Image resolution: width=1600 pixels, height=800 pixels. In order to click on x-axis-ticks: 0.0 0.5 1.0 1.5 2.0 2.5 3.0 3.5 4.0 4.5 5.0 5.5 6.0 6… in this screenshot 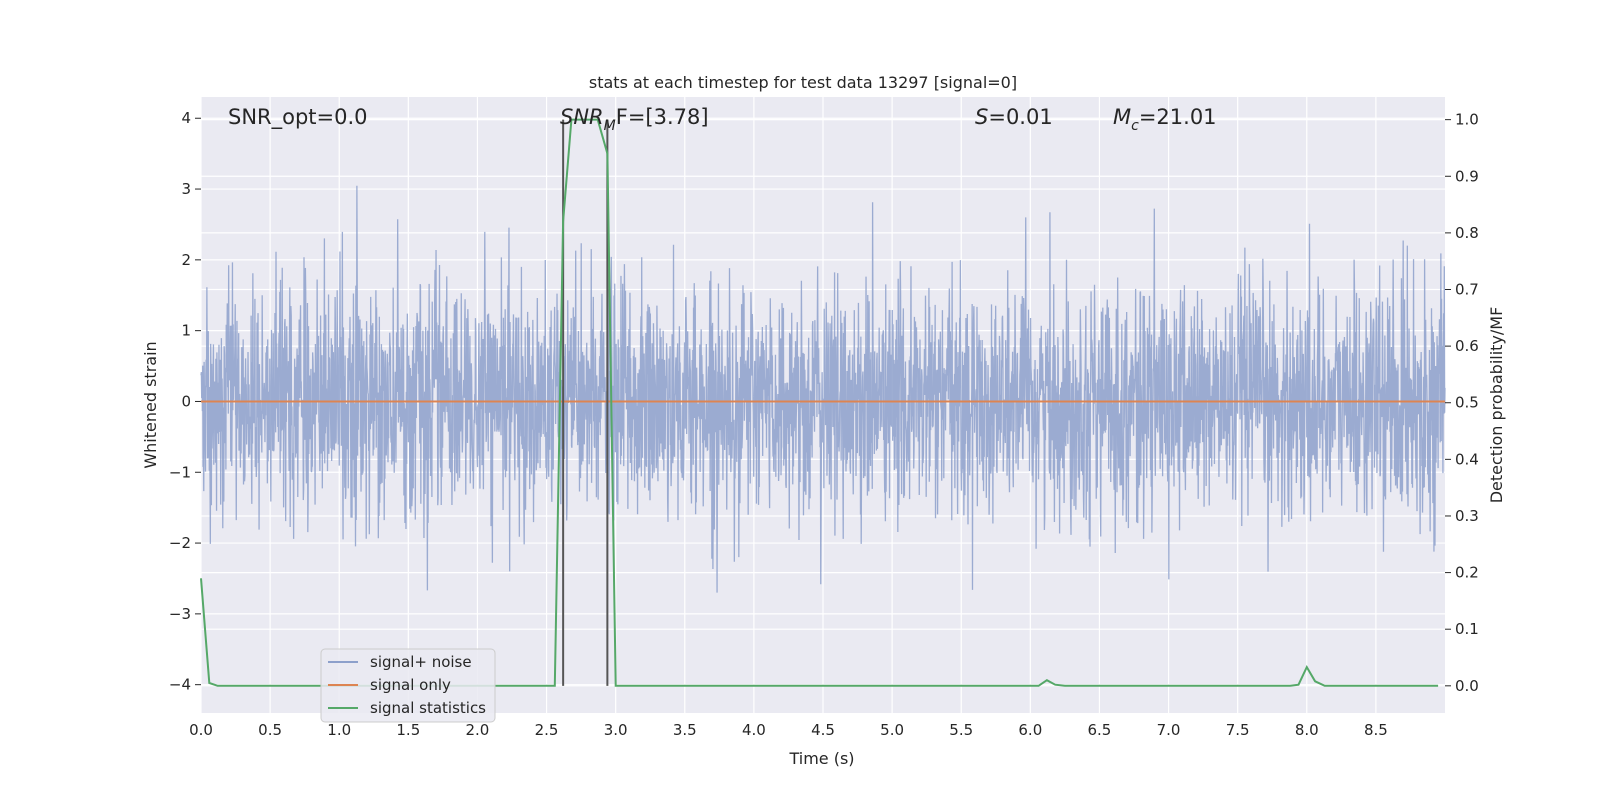, I will do `click(788, 730)`.